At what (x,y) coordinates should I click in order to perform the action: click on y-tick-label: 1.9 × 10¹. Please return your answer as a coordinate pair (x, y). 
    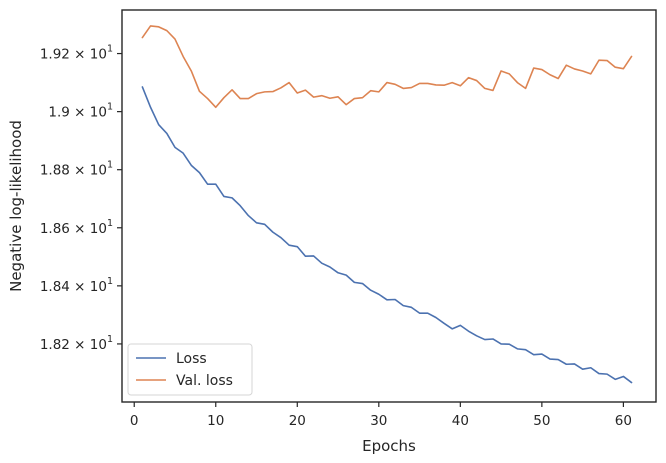
    Looking at the image, I should click on (80, 111).